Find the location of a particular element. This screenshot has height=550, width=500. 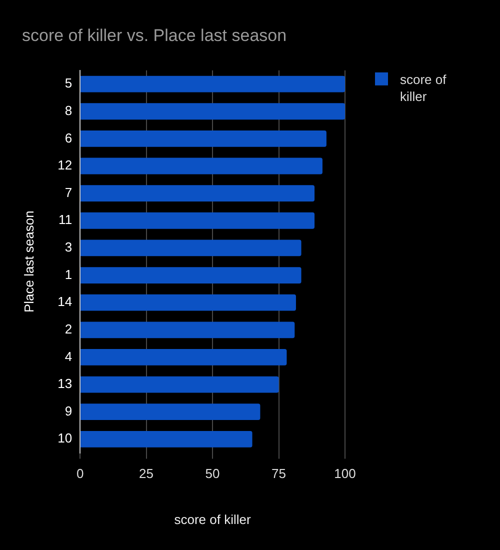

x-tick-label: 25 is located at coordinates (146, 474).